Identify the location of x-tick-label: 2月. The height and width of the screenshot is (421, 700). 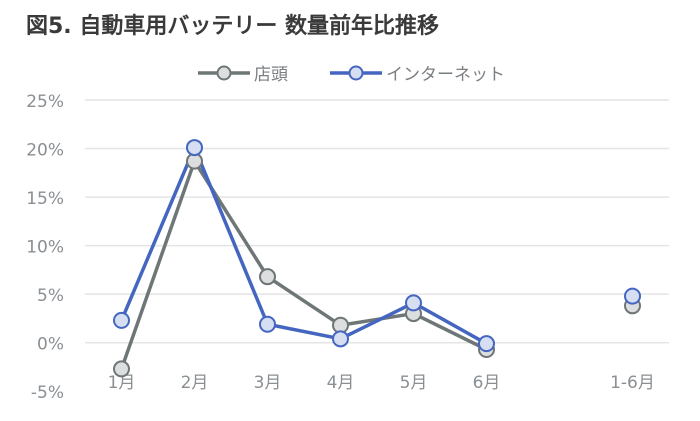
(195, 383).